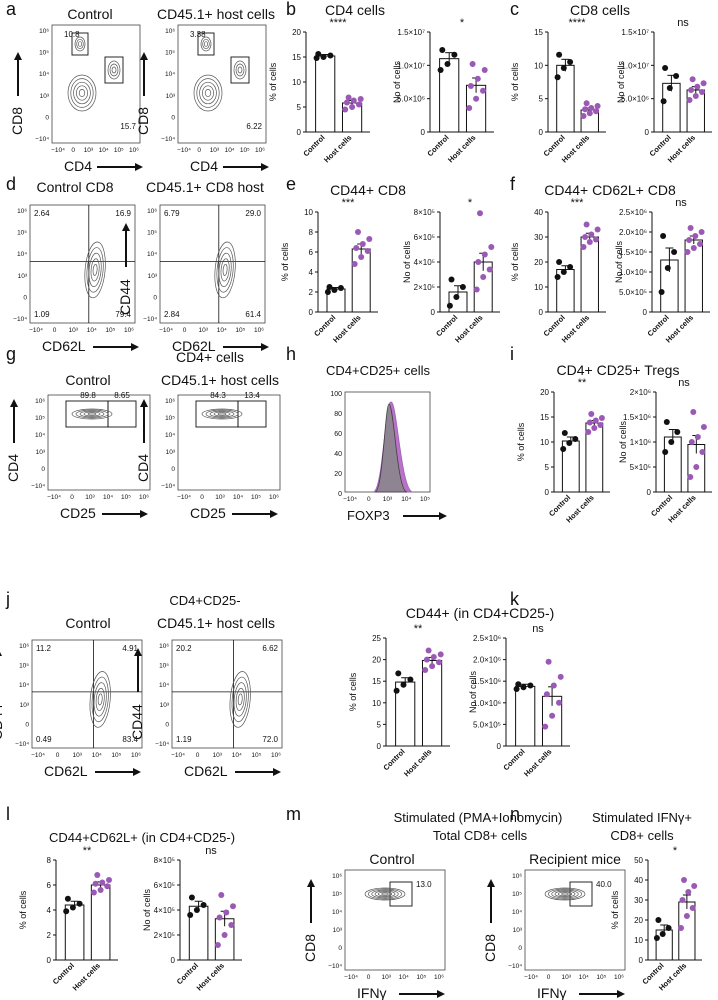 Image resolution: width=718 pixels, height=1000 pixels. Describe the element at coordinates (311, 252) in the screenshot. I see `y-tick-label: 6` at that location.